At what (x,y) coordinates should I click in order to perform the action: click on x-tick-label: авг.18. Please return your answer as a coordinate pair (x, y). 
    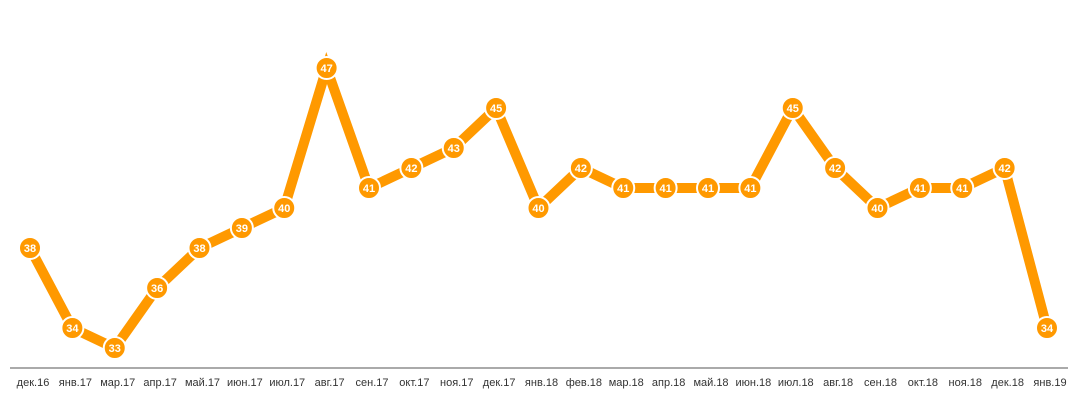
    Looking at the image, I should click on (838, 383).